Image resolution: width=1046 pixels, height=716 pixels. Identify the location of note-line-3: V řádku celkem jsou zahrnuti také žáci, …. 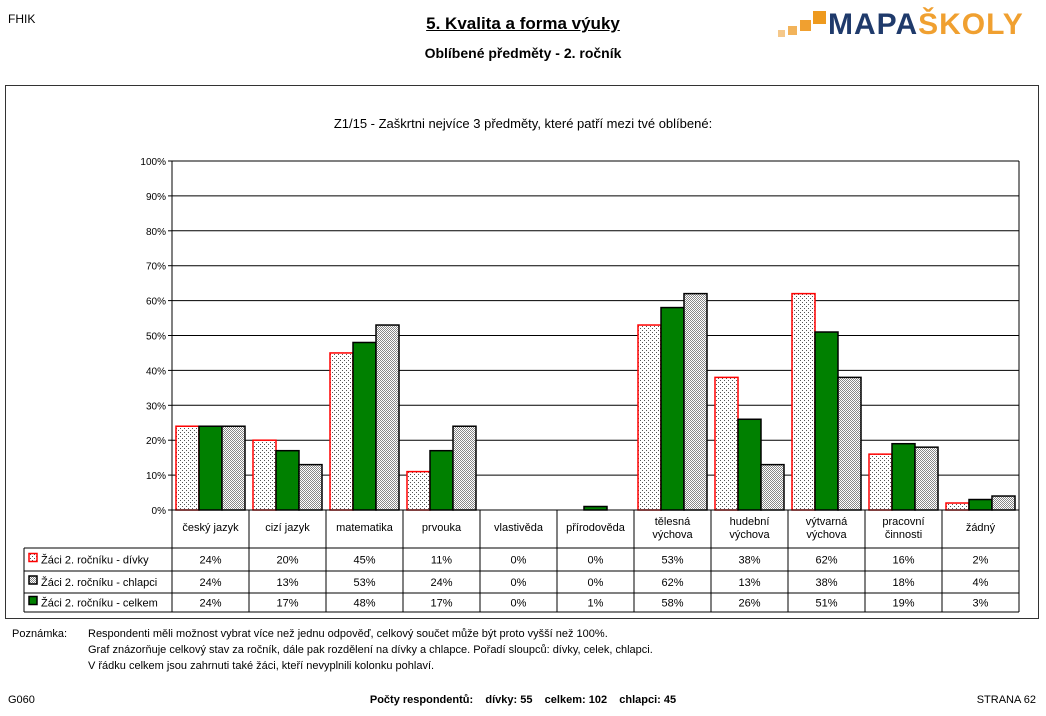
(261, 666).